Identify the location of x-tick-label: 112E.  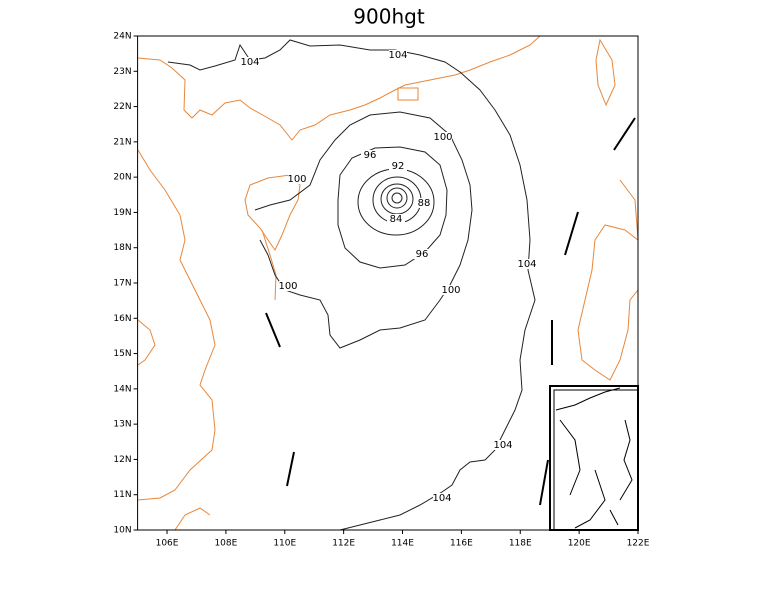
(343, 544).